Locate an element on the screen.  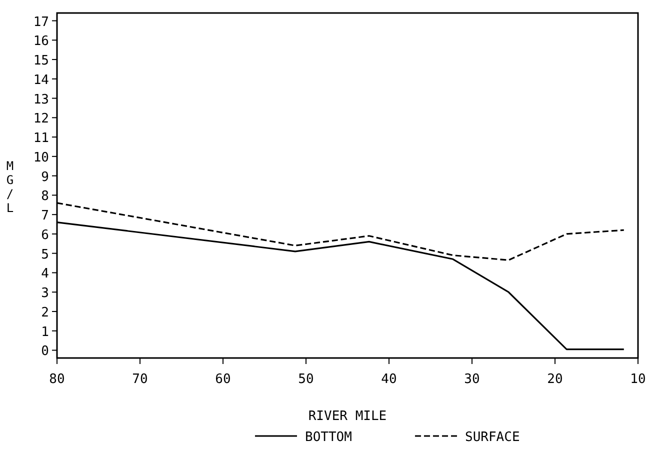
y-tick-label: 14 is located at coordinates (41, 80).